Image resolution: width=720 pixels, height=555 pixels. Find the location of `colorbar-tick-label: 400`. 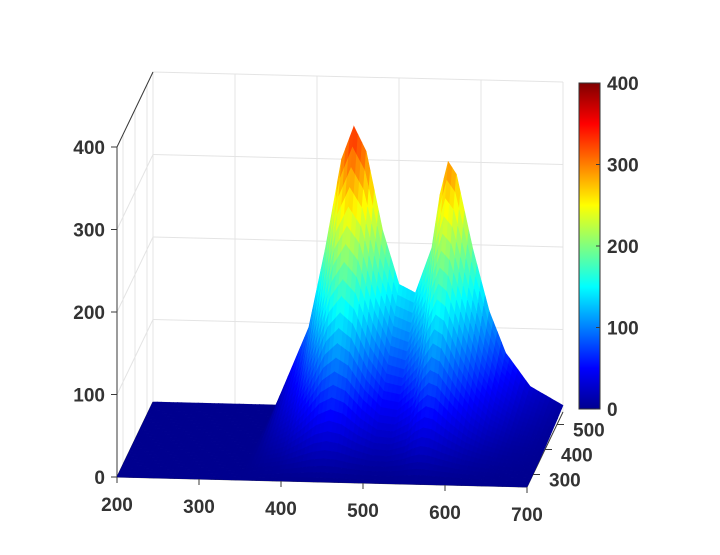

colorbar-tick-label: 400 is located at coordinates (623, 84).